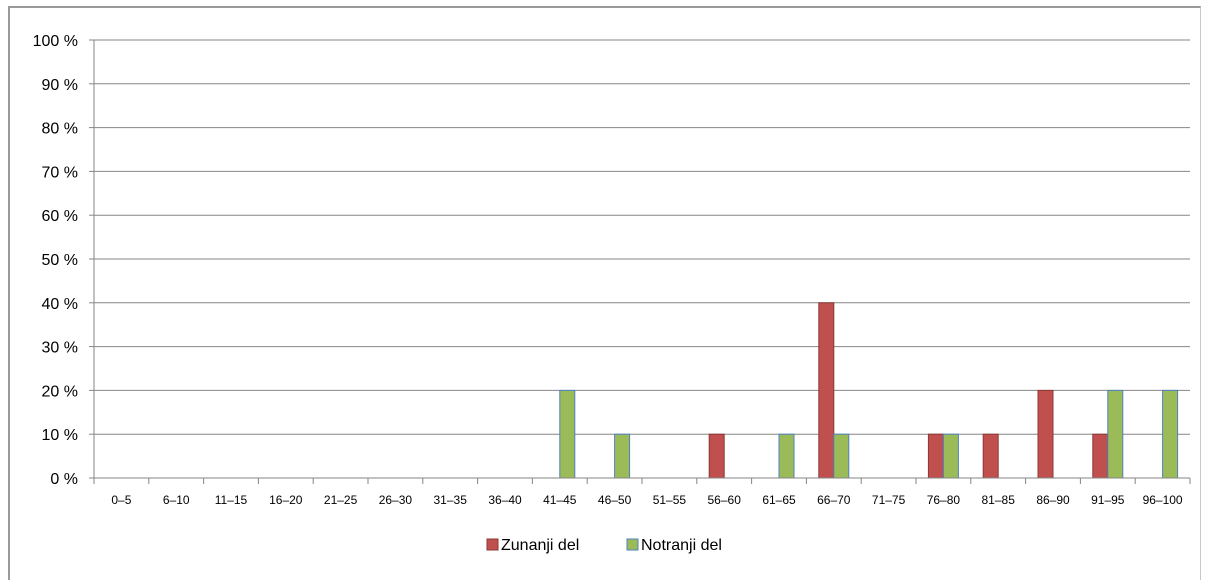 This screenshot has width=1210, height=581. What do you see at coordinates (889, 500) in the screenshot?
I see `x-tick-label: 71–75` at bounding box center [889, 500].